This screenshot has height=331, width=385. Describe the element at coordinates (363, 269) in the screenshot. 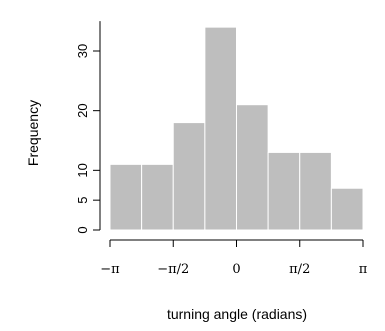

I see `x-tick-label: π` at that location.